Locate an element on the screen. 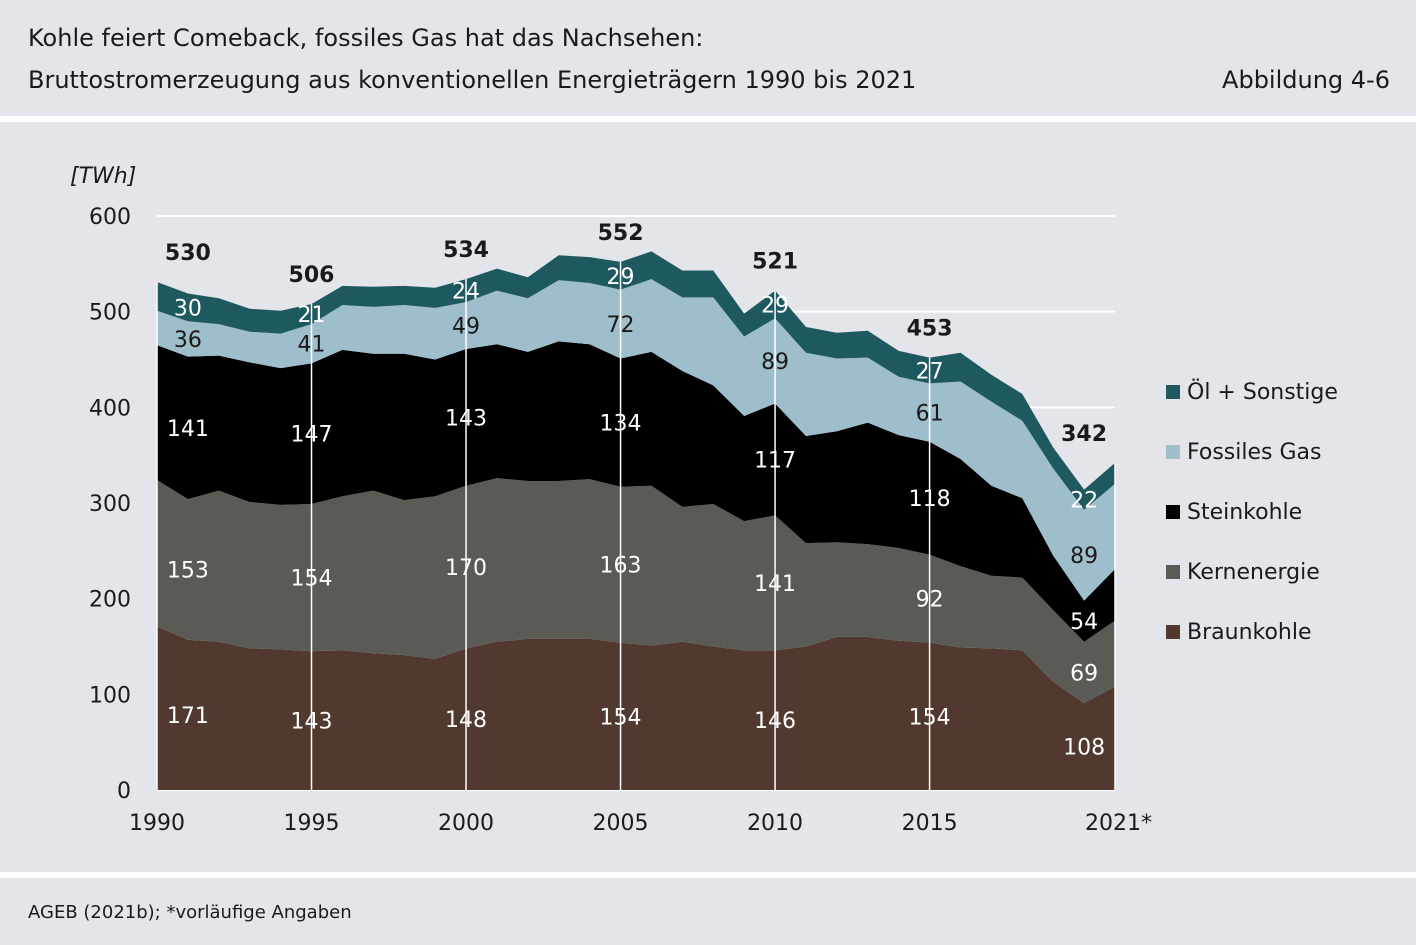 The image size is (1416, 945). x-tick-label: 2021* is located at coordinates (1118, 823).